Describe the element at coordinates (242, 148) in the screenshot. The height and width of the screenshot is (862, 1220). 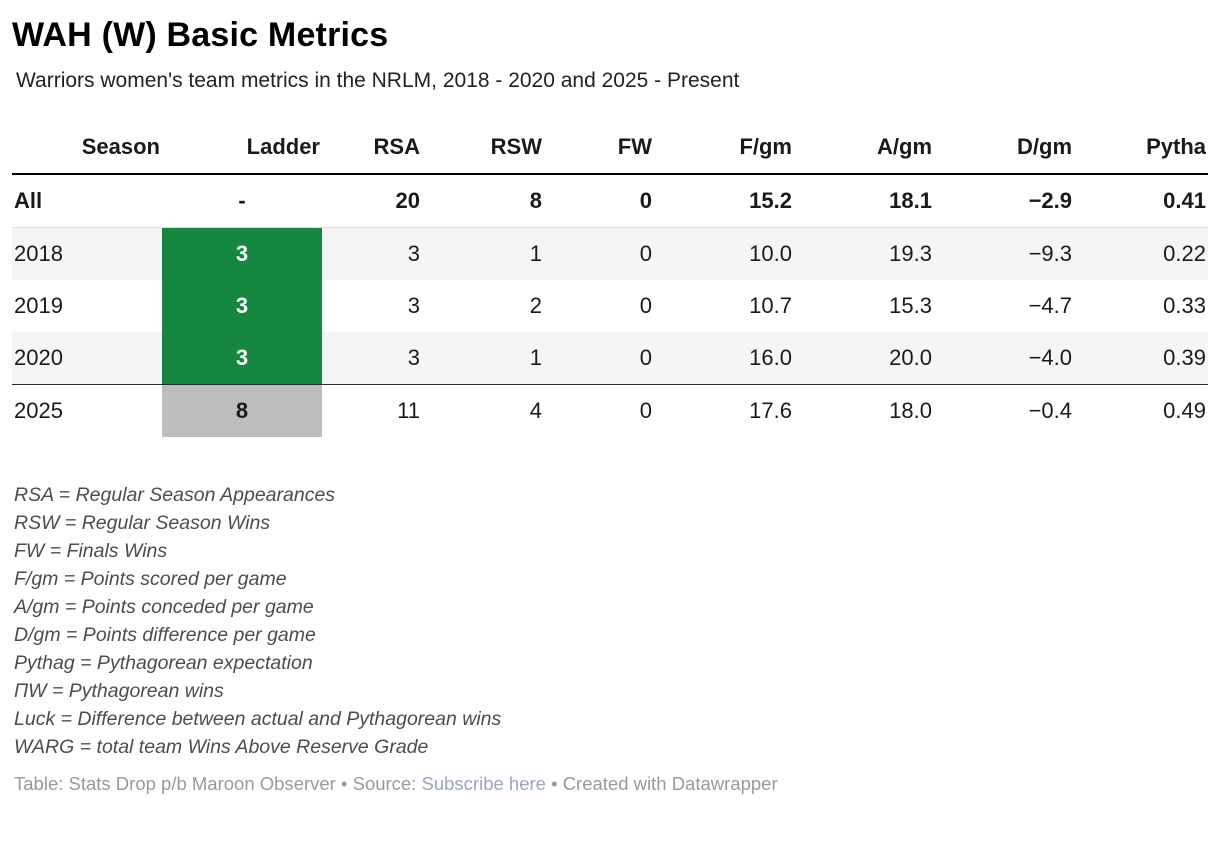
I see `column-header-ladder: Ladder` at that location.